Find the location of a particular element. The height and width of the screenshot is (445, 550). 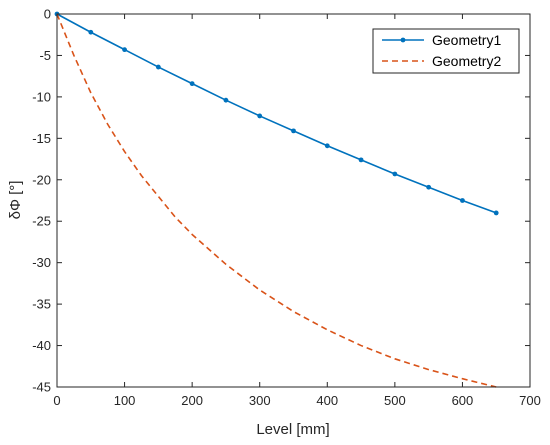

y-tick-label: -20 is located at coordinates (41, 179).